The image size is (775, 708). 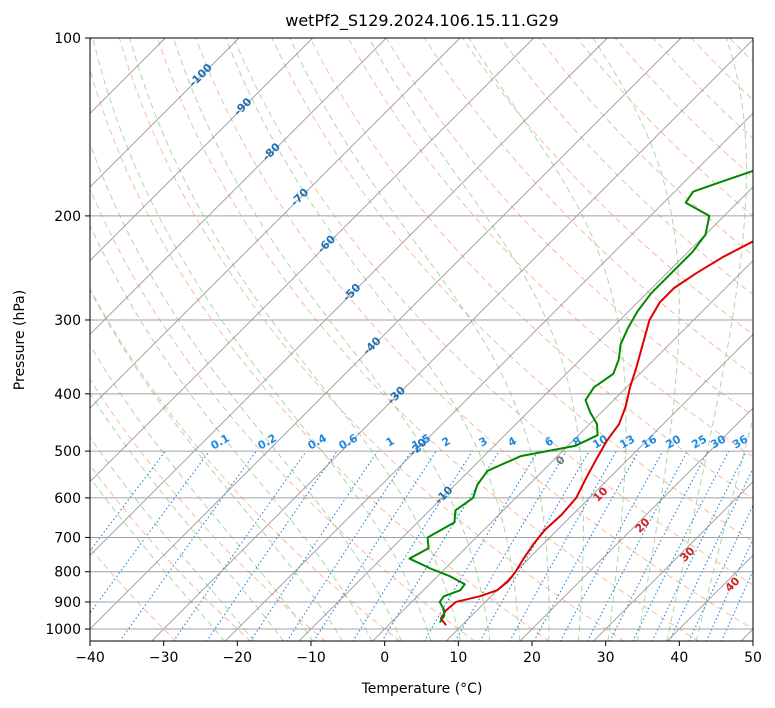 What do you see at coordinates (63, 630) in the screenshot?
I see `y-tick-label: 1000` at bounding box center [63, 630].